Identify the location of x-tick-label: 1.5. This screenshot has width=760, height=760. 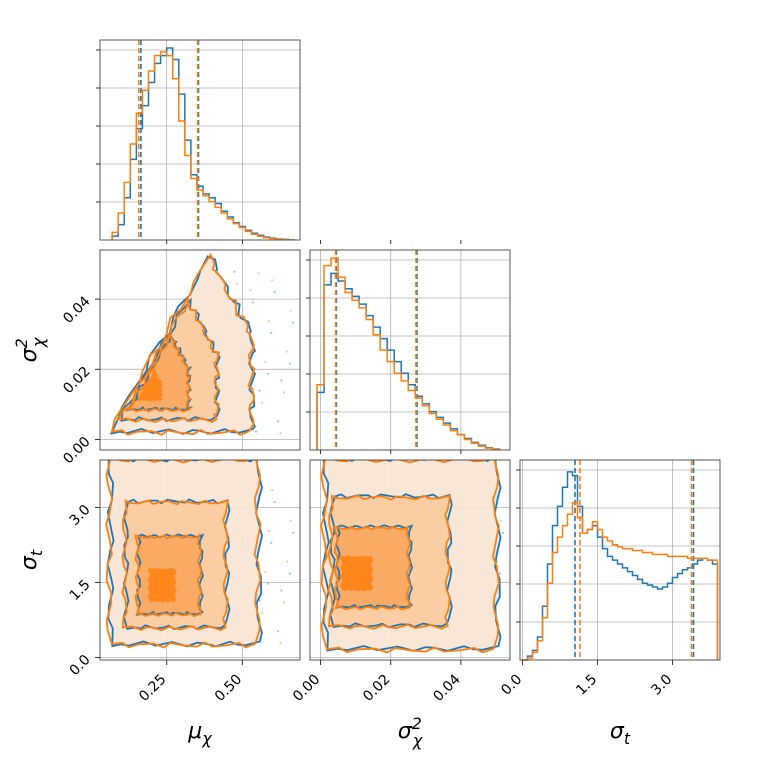
(586, 685).